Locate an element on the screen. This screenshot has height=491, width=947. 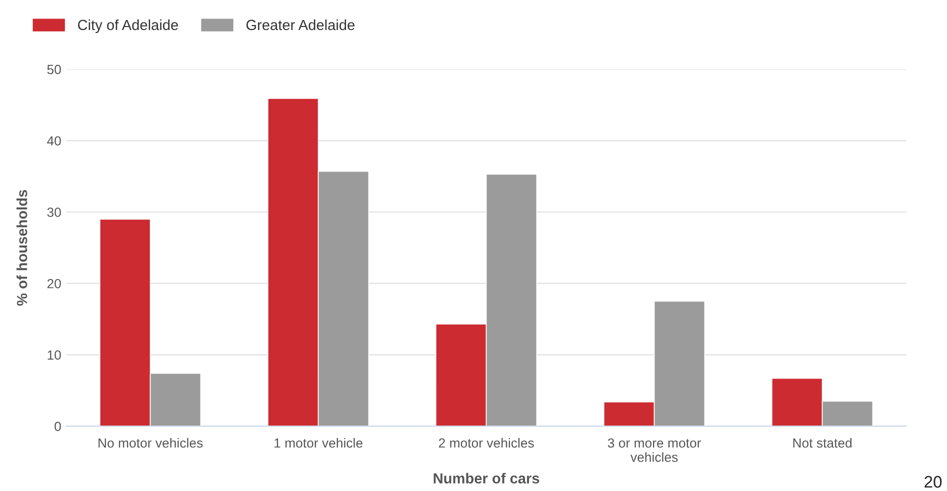
y-tick-label: 0 is located at coordinates (57, 427).